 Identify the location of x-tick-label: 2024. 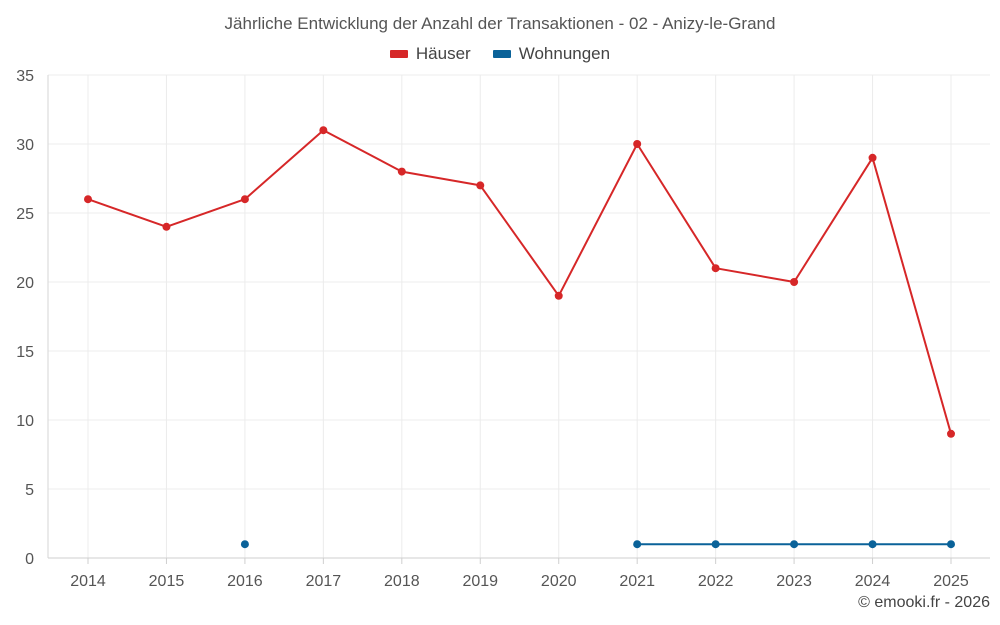
(873, 581).